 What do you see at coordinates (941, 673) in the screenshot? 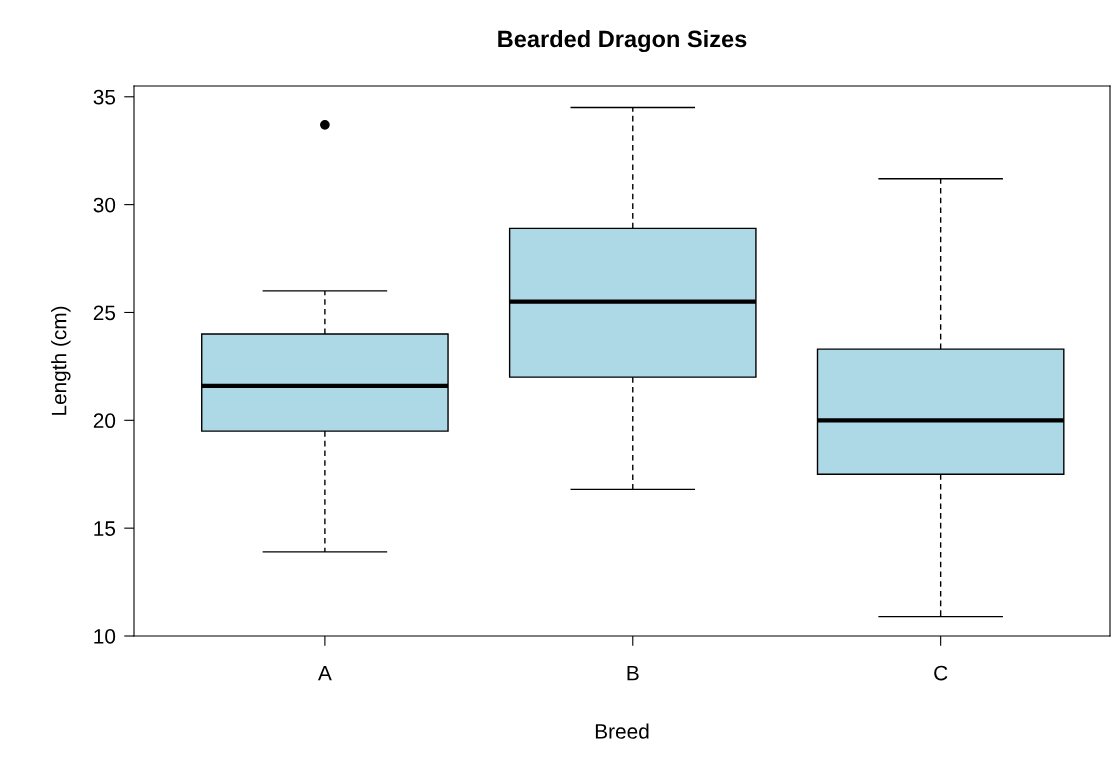
I see `x-tick-label: C` at bounding box center [941, 673].